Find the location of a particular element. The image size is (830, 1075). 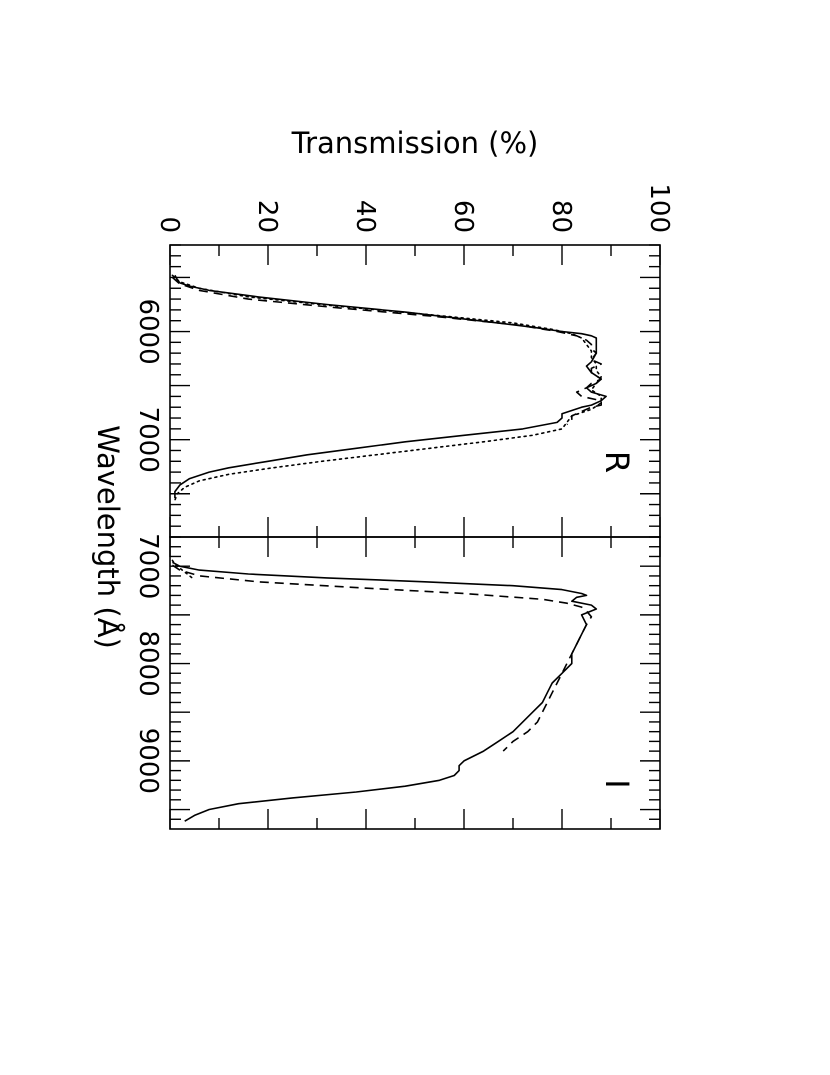

x-tick-label: 9000 is located at coordinates (148, 761).